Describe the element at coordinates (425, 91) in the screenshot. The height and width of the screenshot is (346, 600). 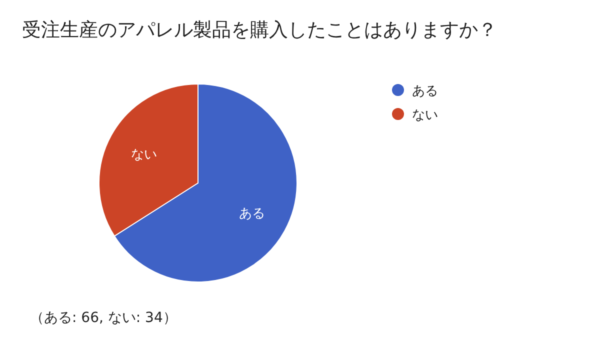
I see `legend-label: ある` at that location.